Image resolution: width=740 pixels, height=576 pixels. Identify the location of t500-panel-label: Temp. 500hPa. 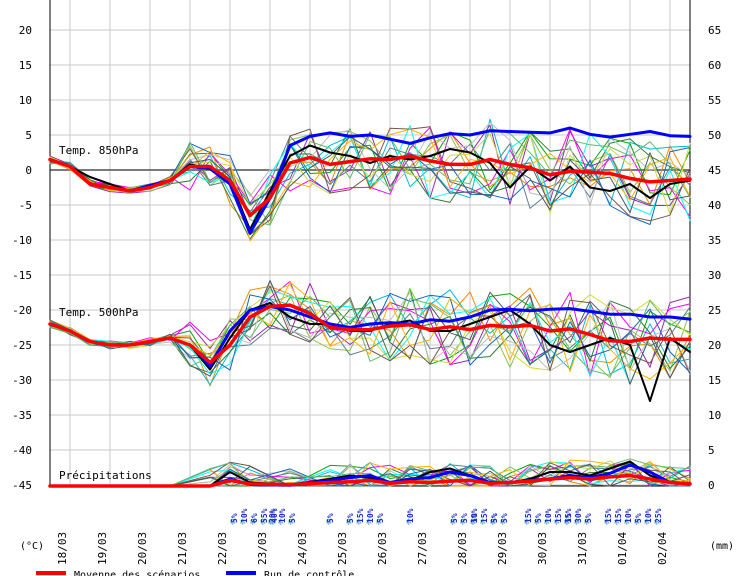
(98, 312).